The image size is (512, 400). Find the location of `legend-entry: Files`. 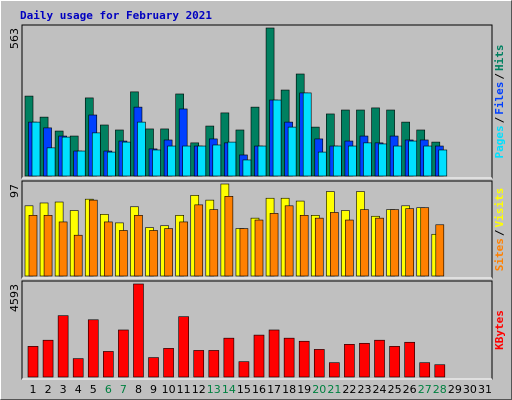

legend-entry: Files is located at coordinates (499, 98).